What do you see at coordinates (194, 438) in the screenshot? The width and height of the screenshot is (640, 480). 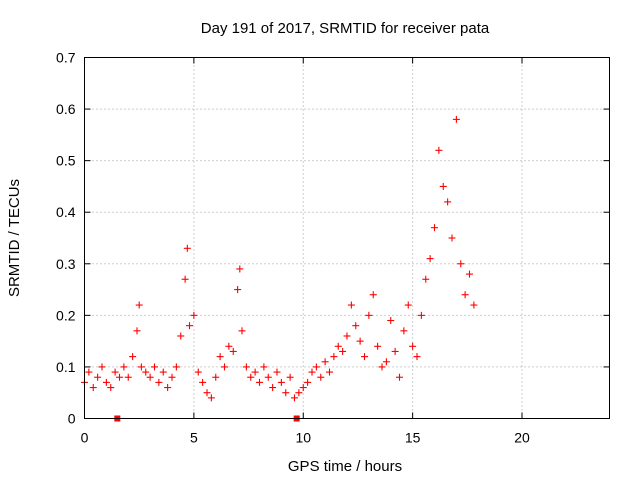 I see `x-tick-label: 5` at bounding box center [194, 438].